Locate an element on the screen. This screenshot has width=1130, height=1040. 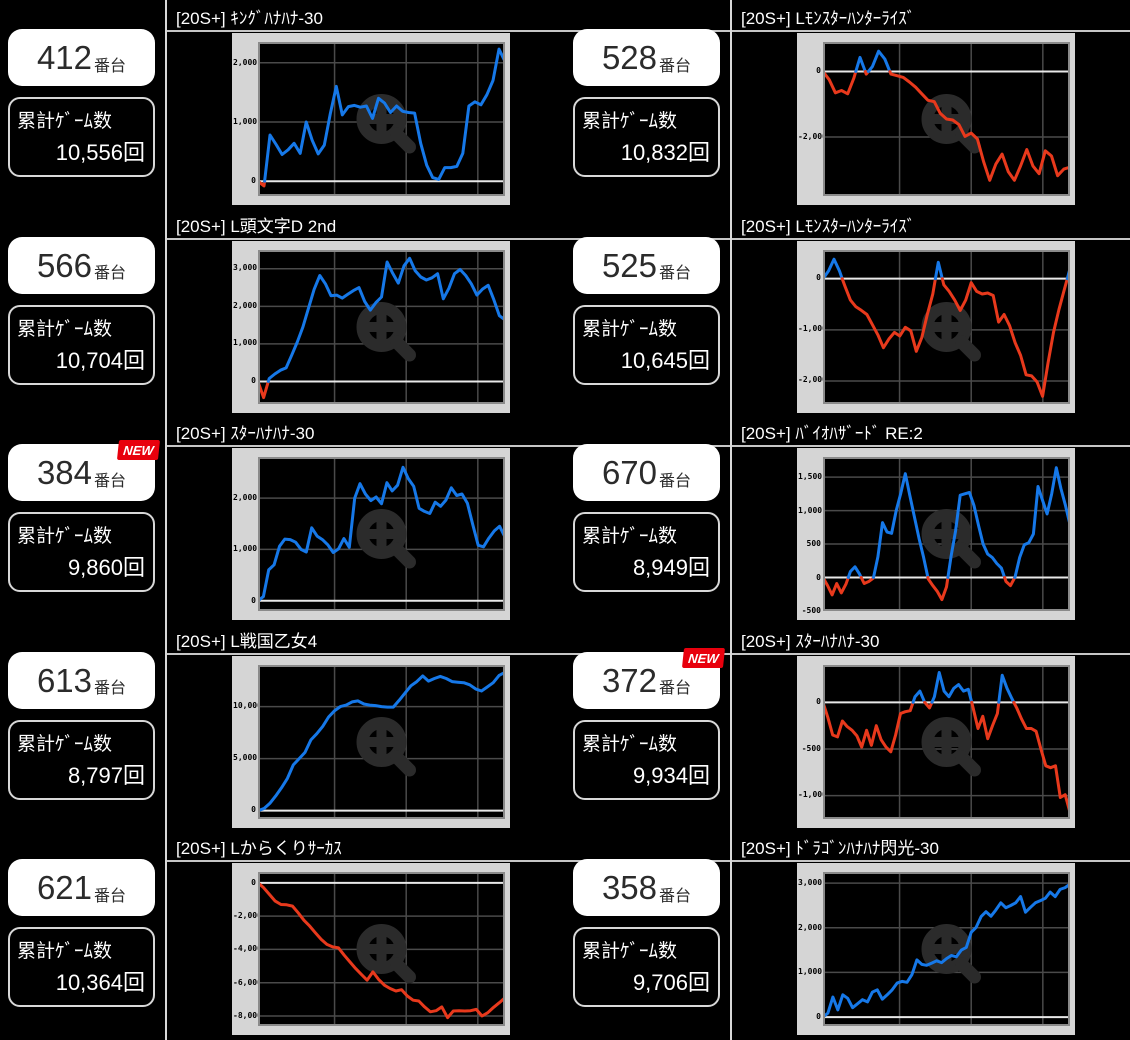
graph-thumbnail: 0 5,000 10,000 is located at coordinates (371, 741).